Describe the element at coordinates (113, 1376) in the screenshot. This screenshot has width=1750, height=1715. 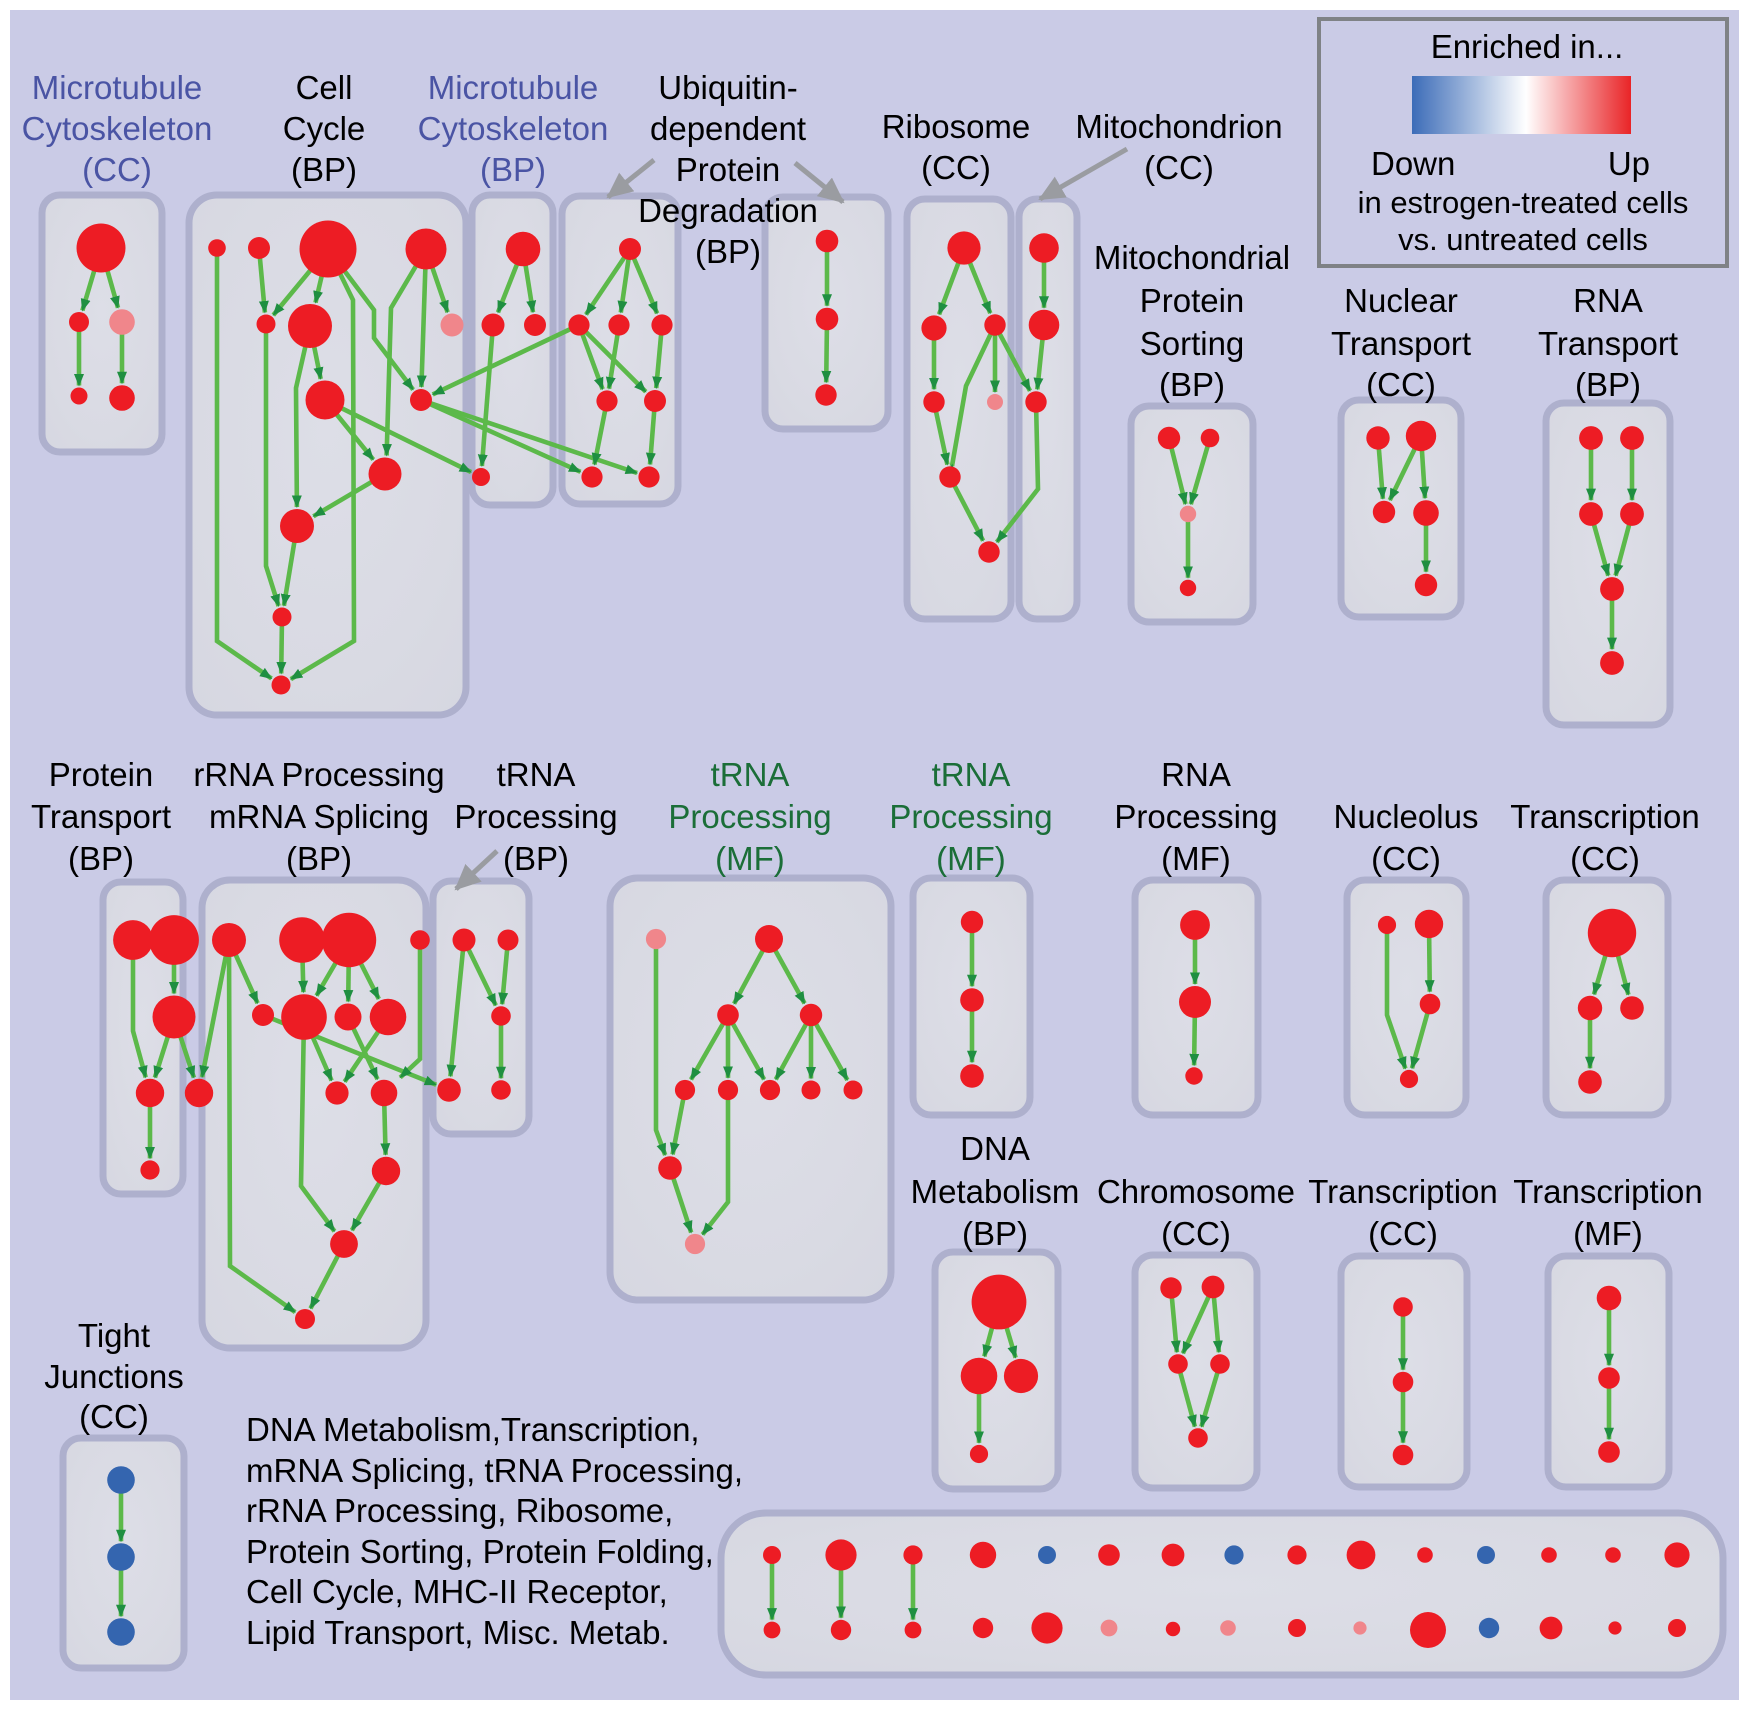
I see `svg-text: Junctions` at that location.